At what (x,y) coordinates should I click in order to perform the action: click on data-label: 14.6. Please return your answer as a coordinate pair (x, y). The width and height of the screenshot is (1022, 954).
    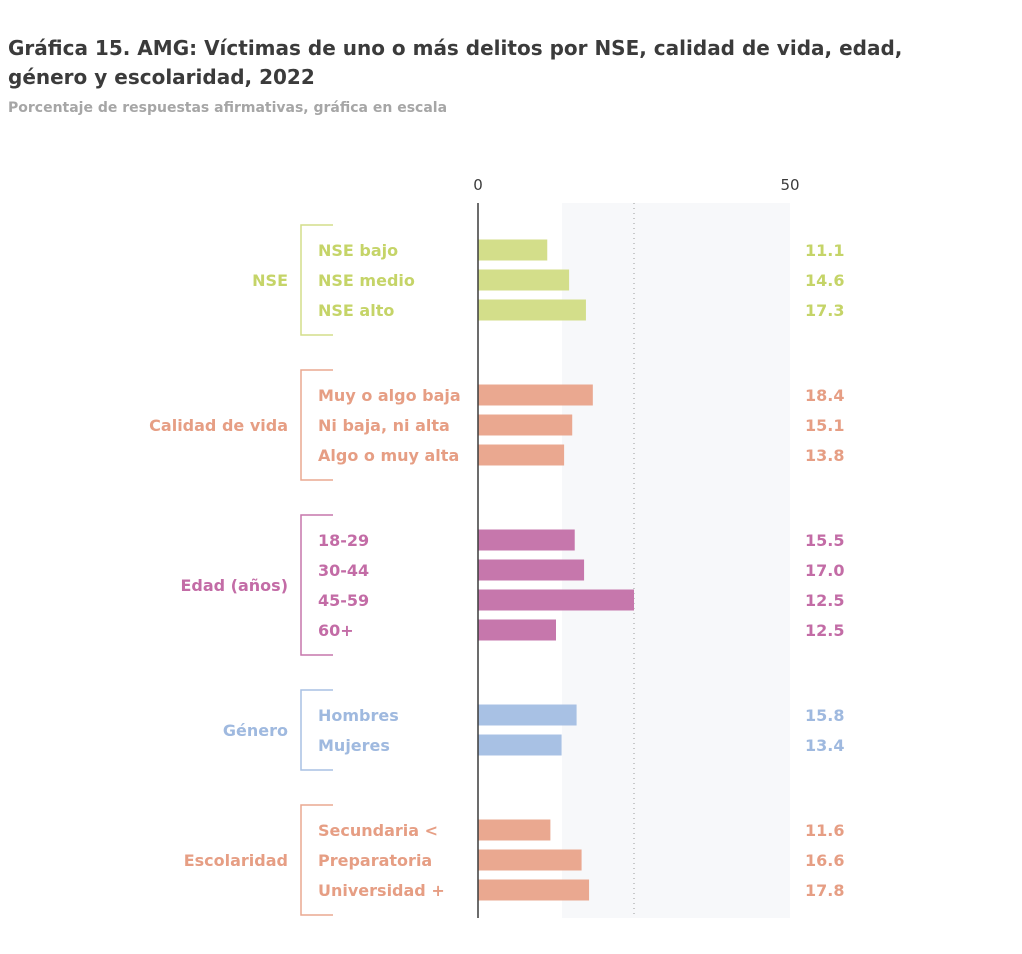
    Looking at the image, I should click on (824, 280).